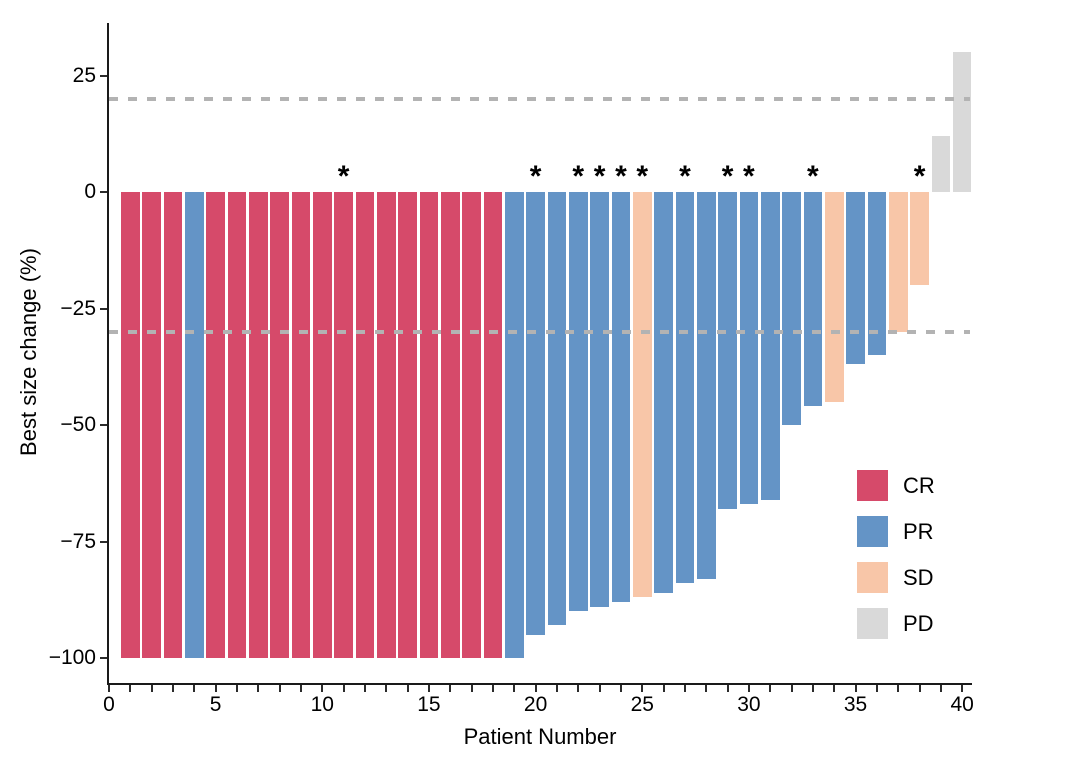 The image size is (1080, 763). I want to click on x-tick-label-30: 30, so click(749, 704).